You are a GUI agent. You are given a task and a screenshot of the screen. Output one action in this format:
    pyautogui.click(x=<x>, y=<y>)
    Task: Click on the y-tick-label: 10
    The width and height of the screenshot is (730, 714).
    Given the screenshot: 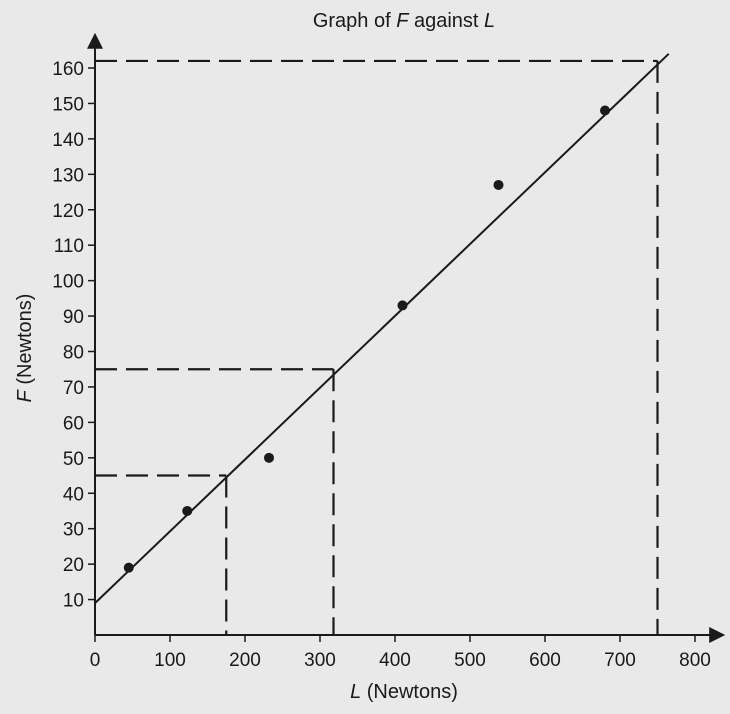 What is the action you would take?
    pyautogui.click(x=73, y=601)
    